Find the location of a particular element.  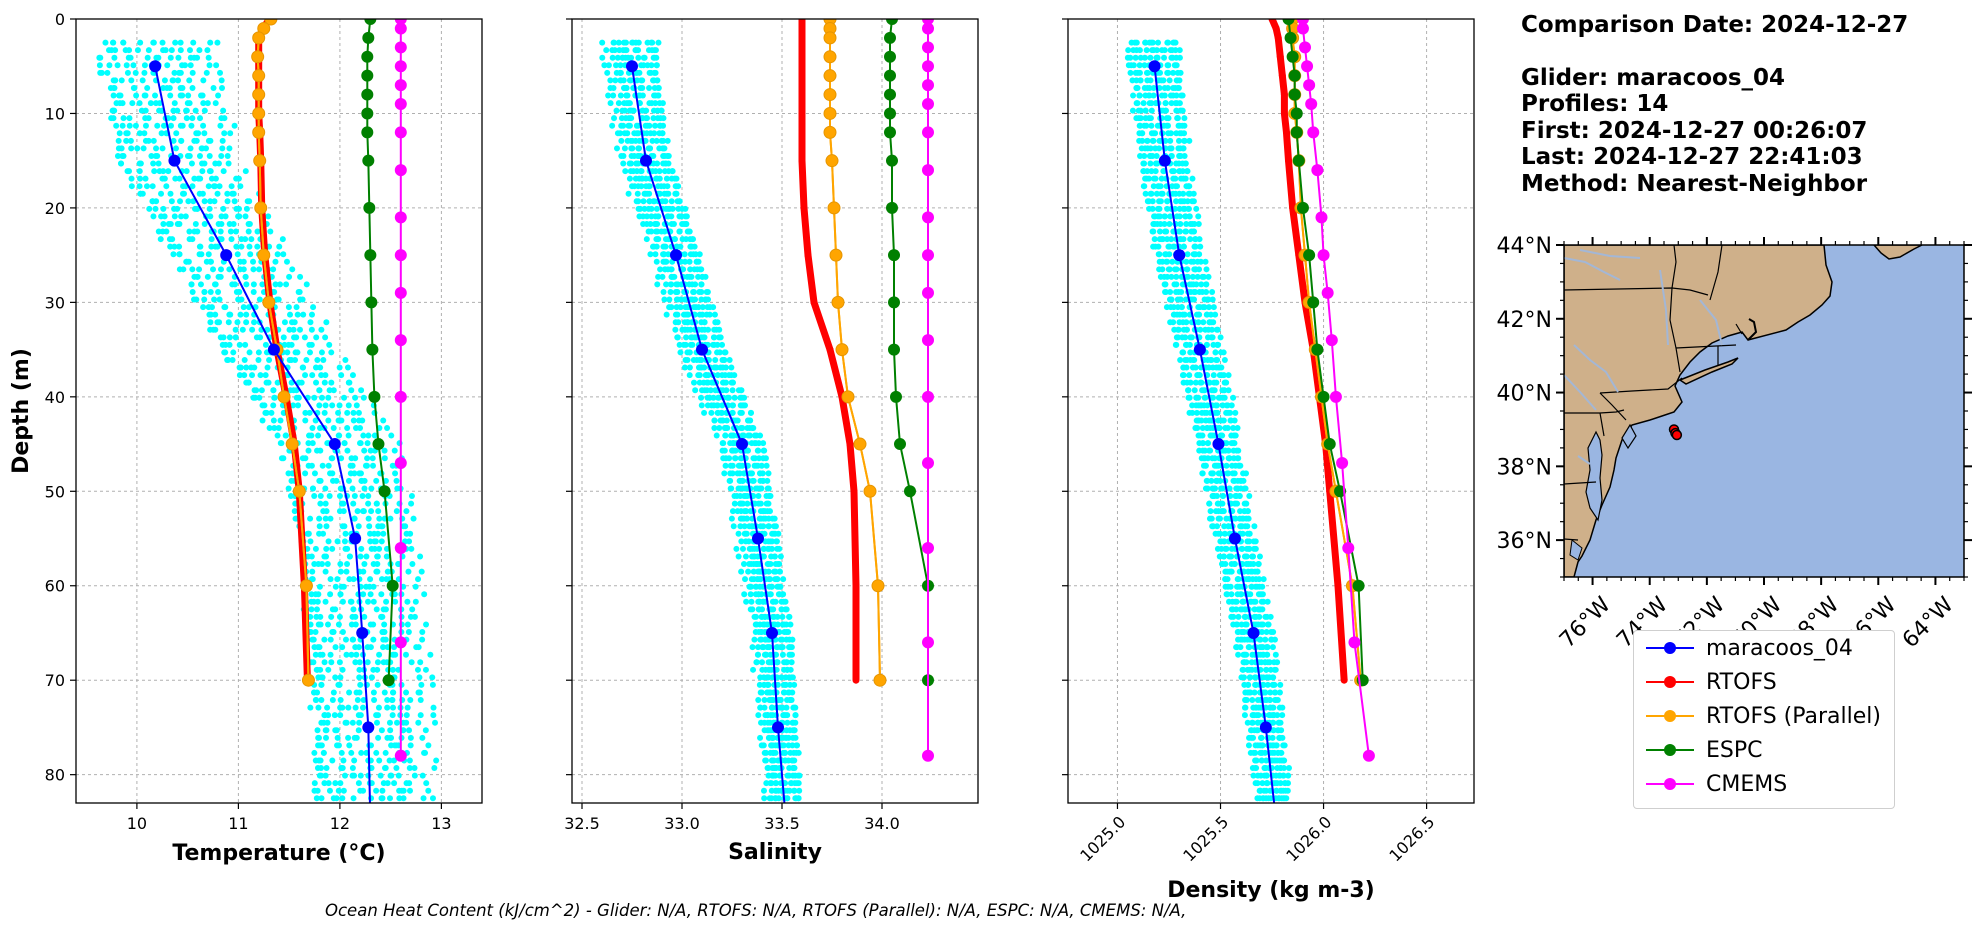

series-cmems is located at coordinates (928, 390).